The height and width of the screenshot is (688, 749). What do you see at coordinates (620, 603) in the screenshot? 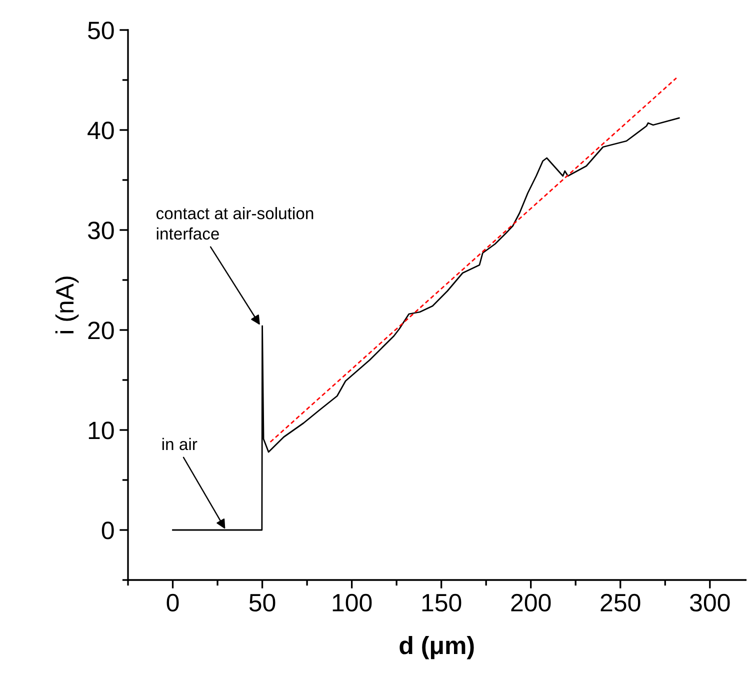
I see `x-tick-label: 250` at bounding box center [620, 603].